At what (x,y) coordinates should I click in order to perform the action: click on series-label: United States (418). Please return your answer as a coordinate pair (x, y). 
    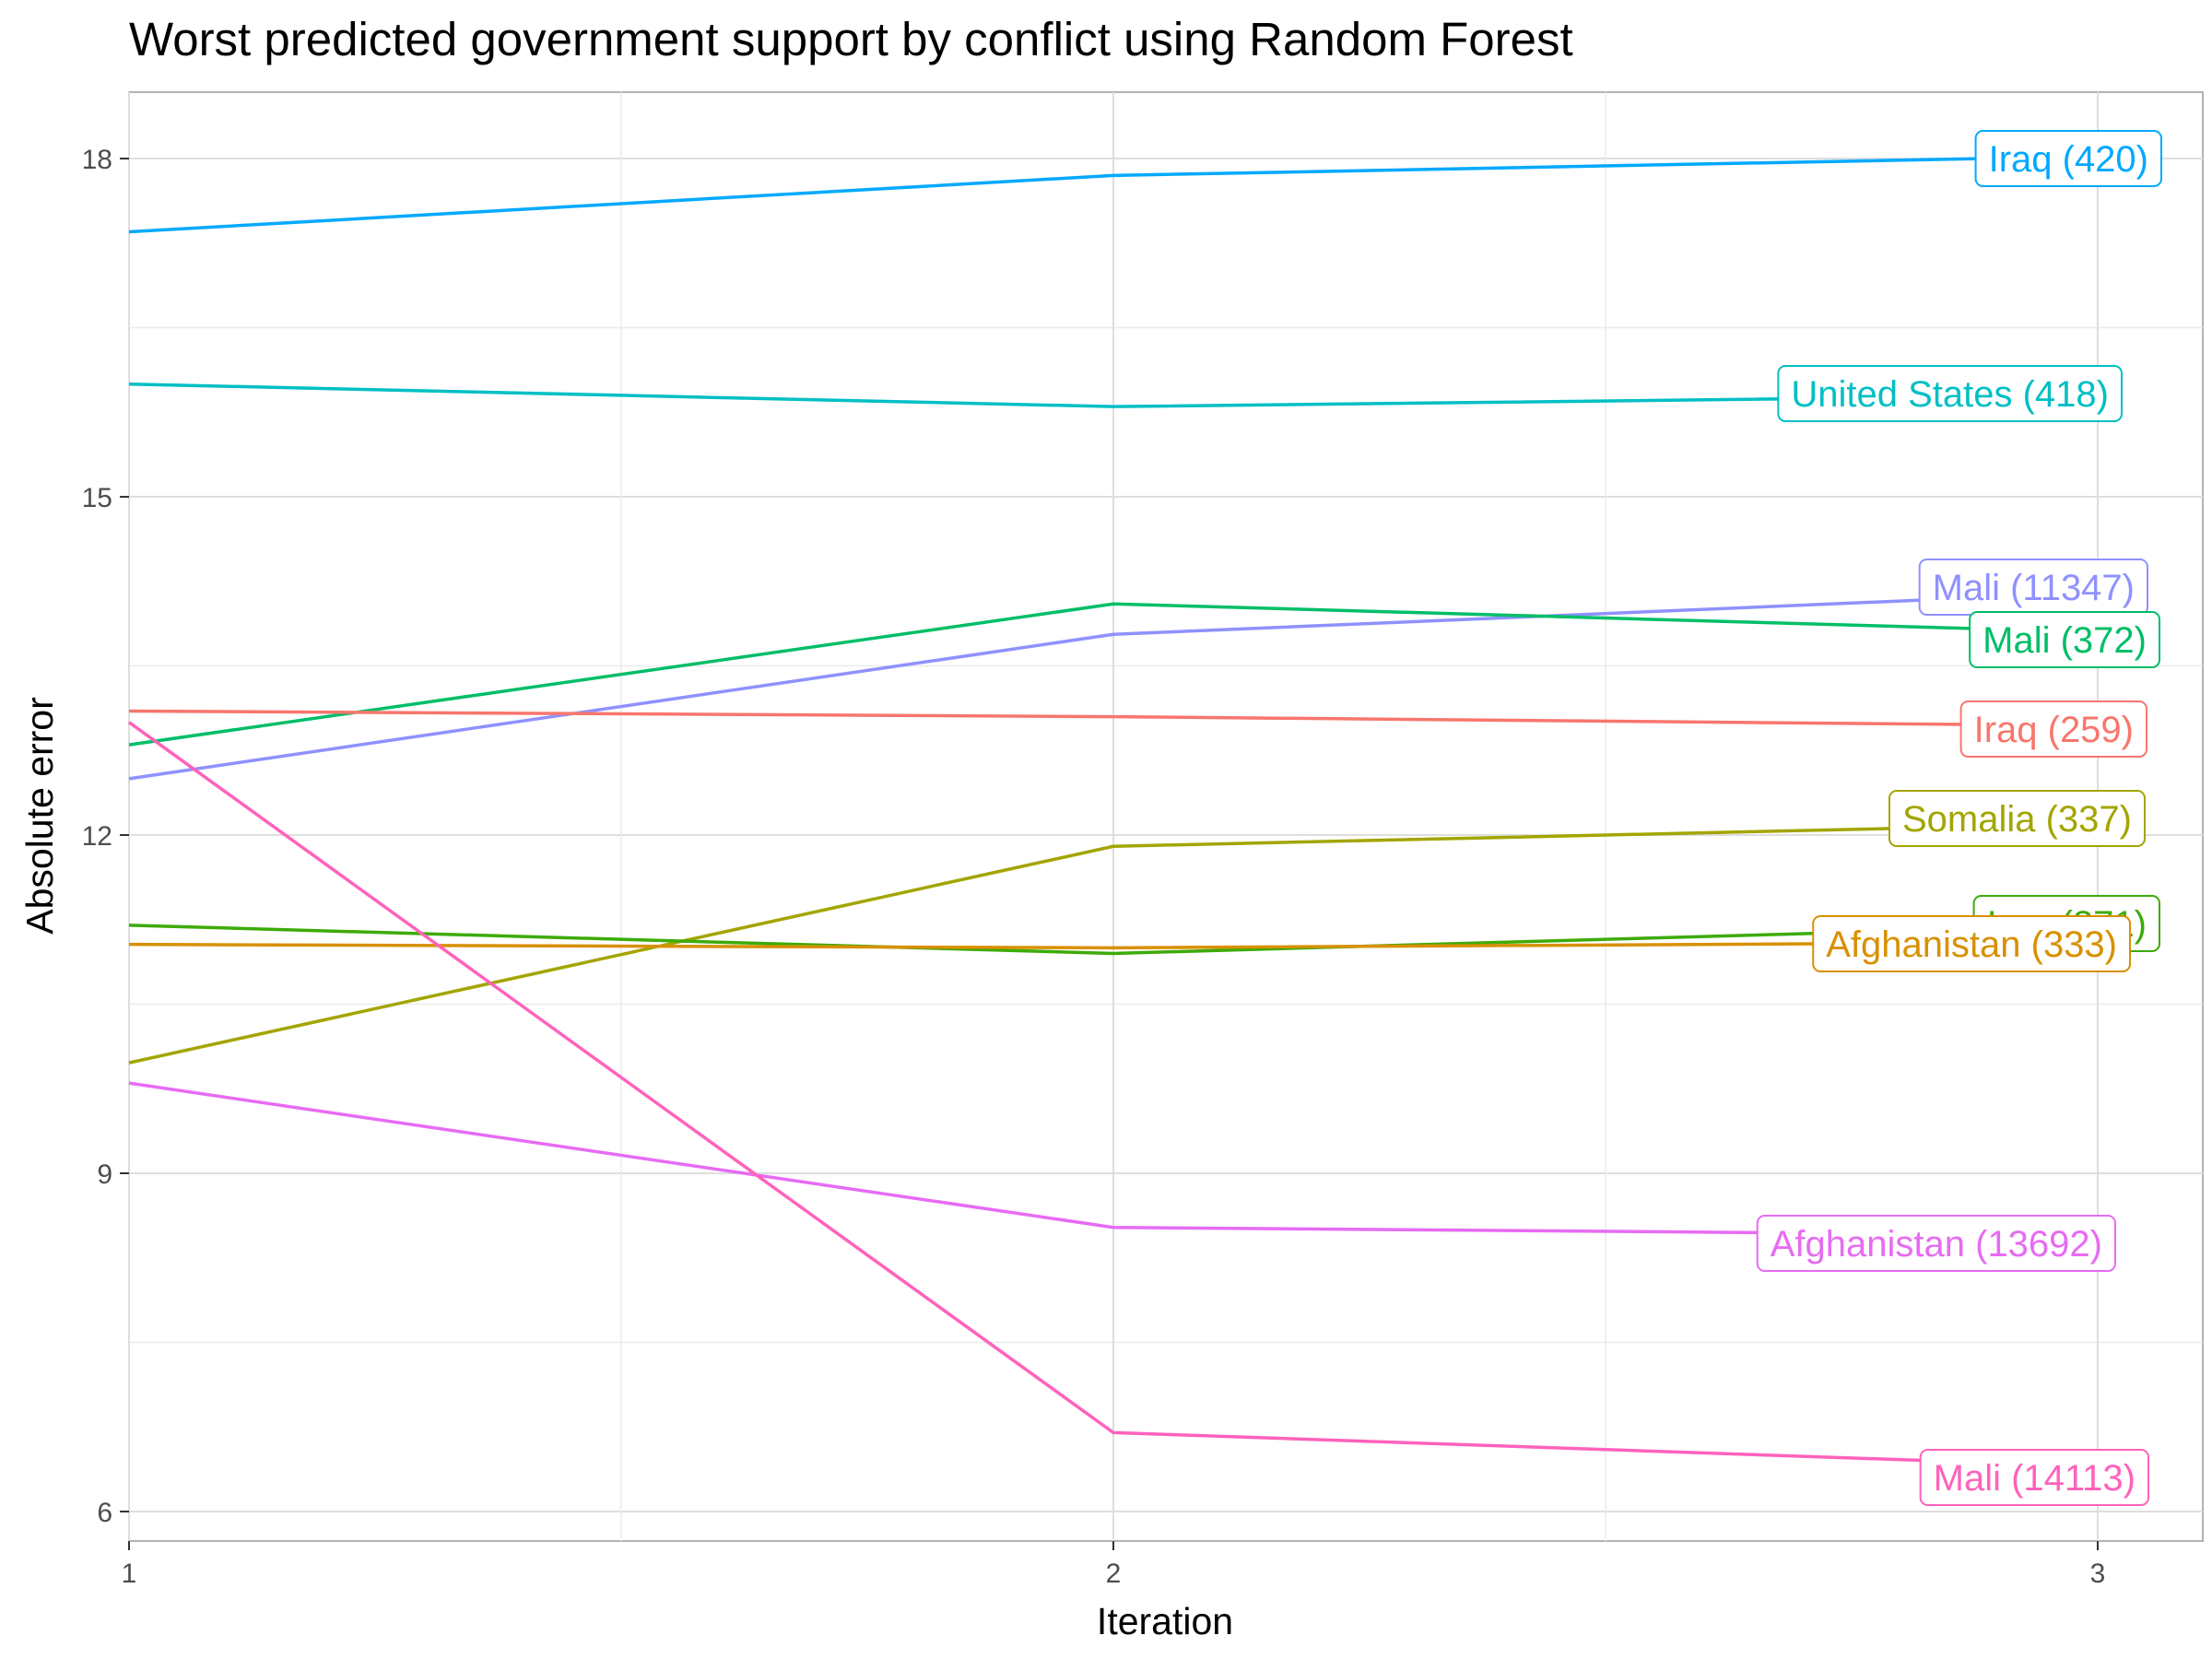
    Looking at the image, I should click on (1950, 393).